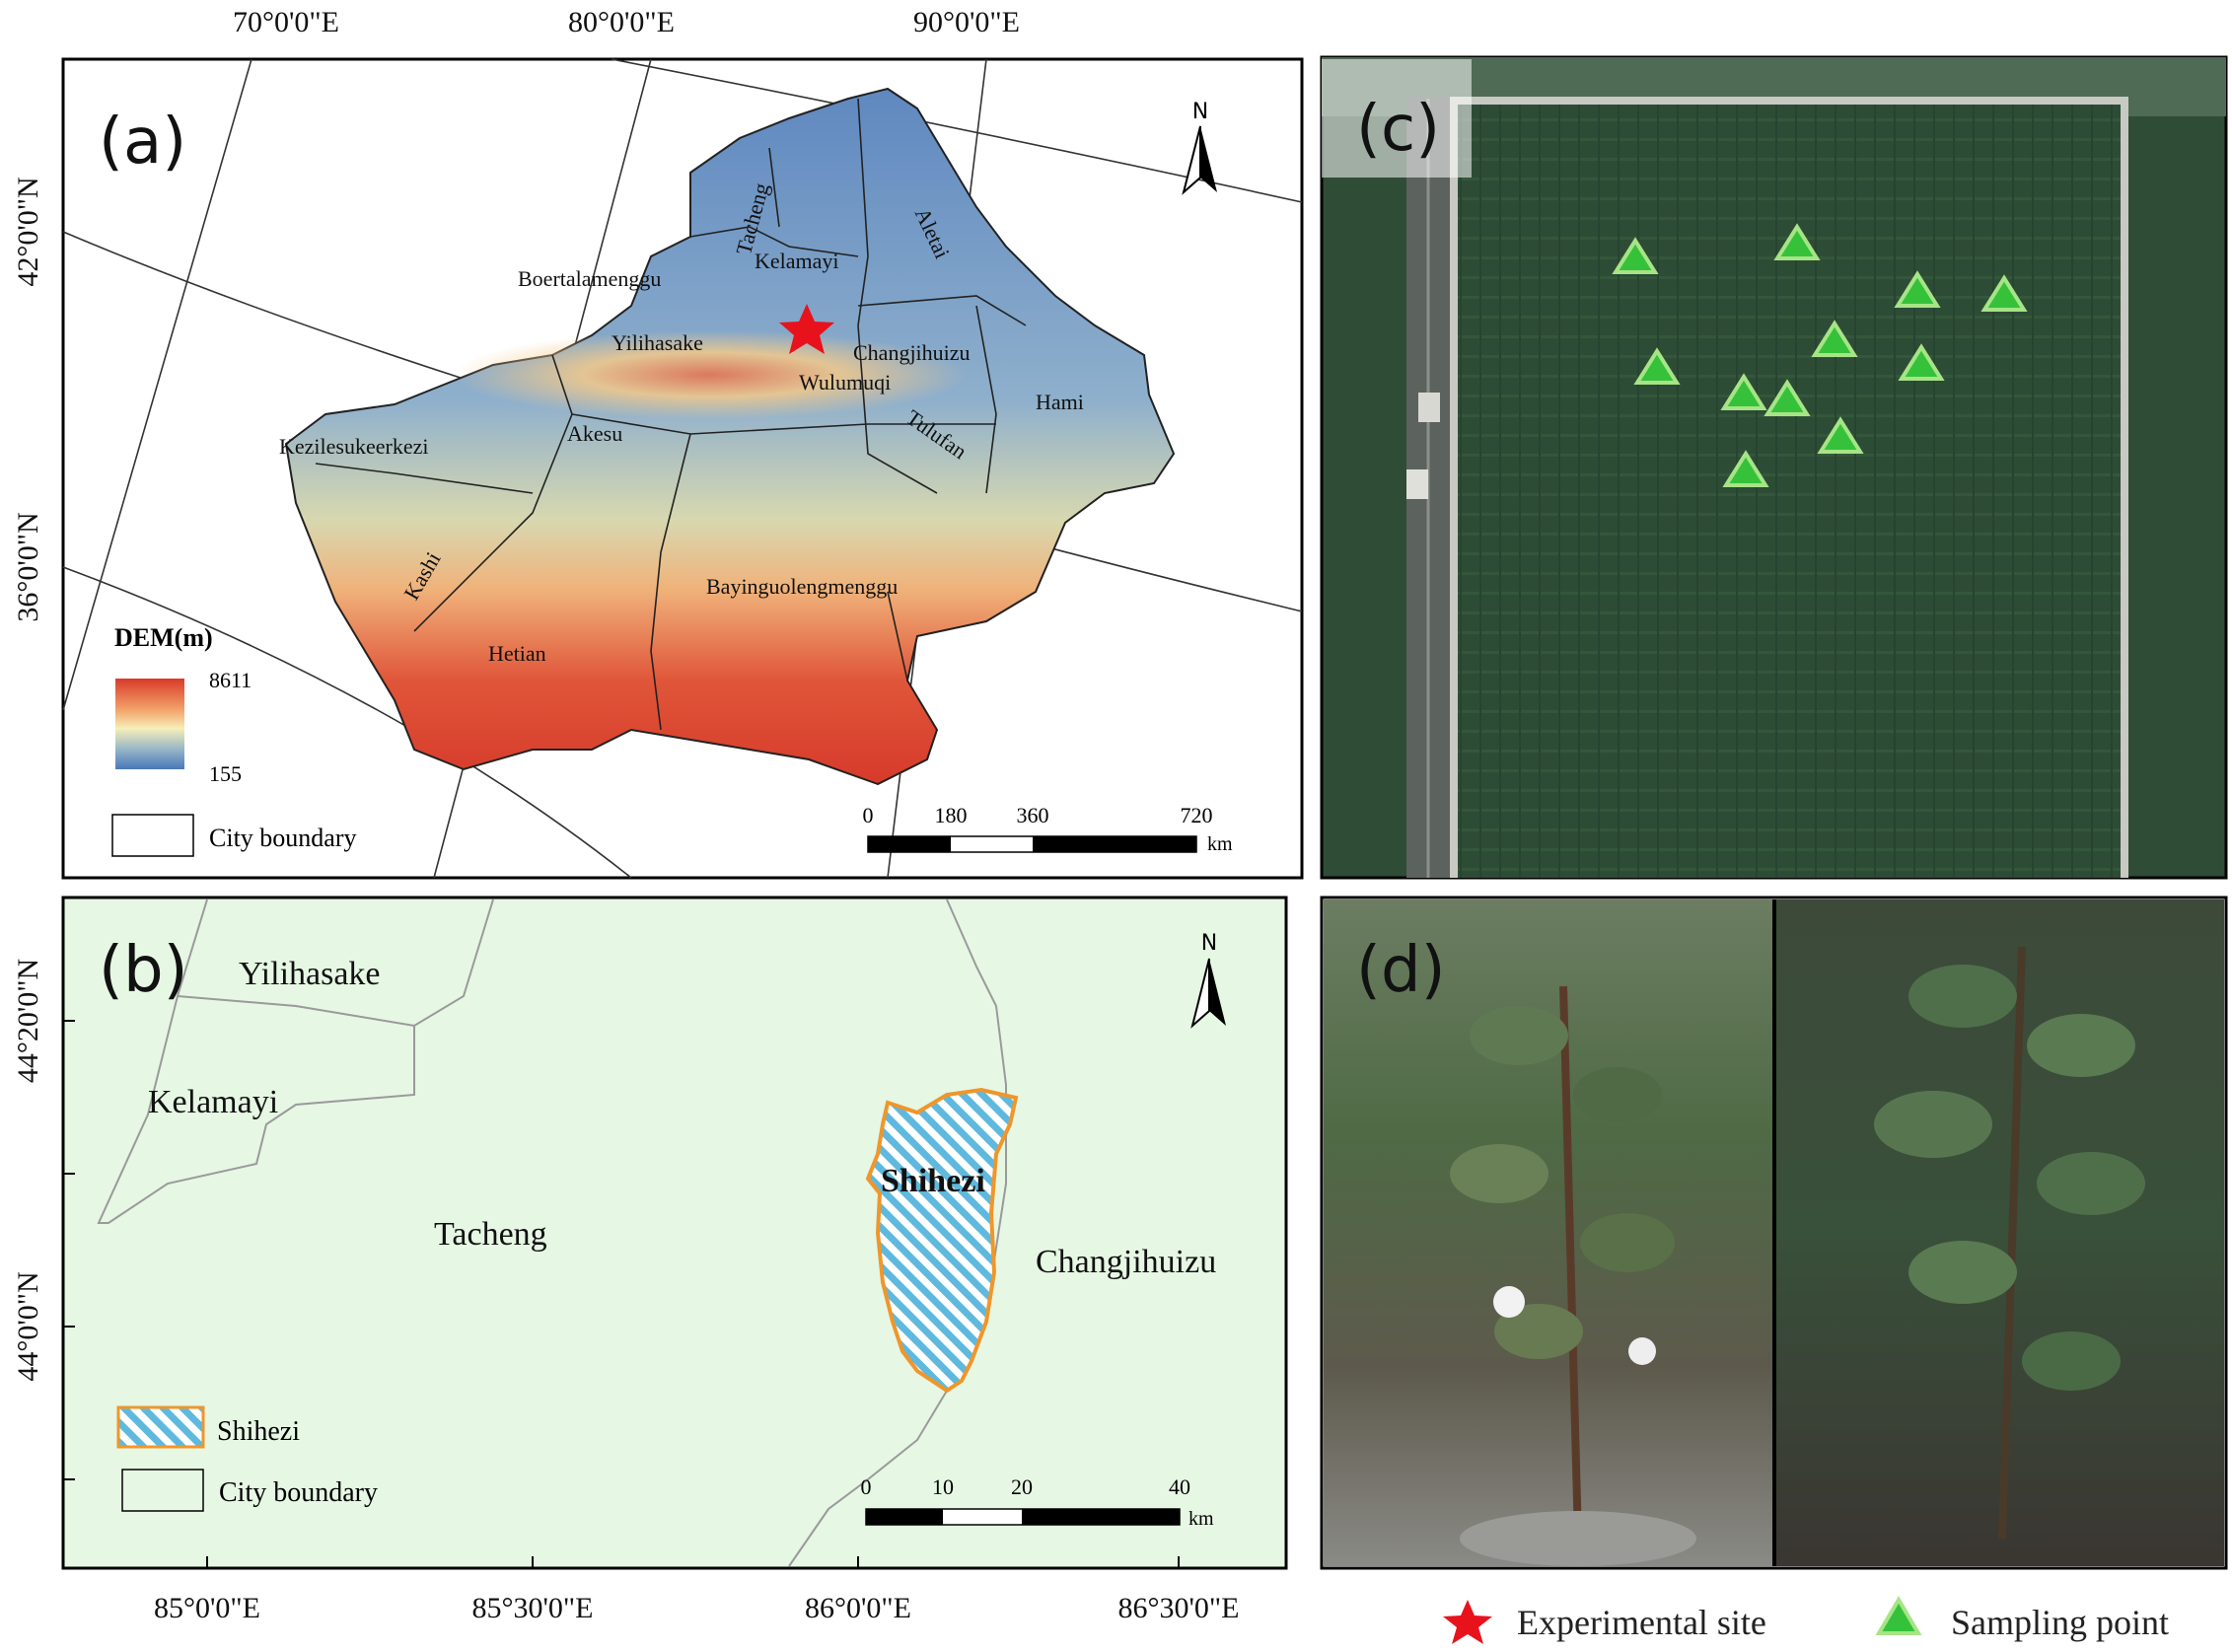  I want to click on cotton-plant-right, so click(2009, 1243).